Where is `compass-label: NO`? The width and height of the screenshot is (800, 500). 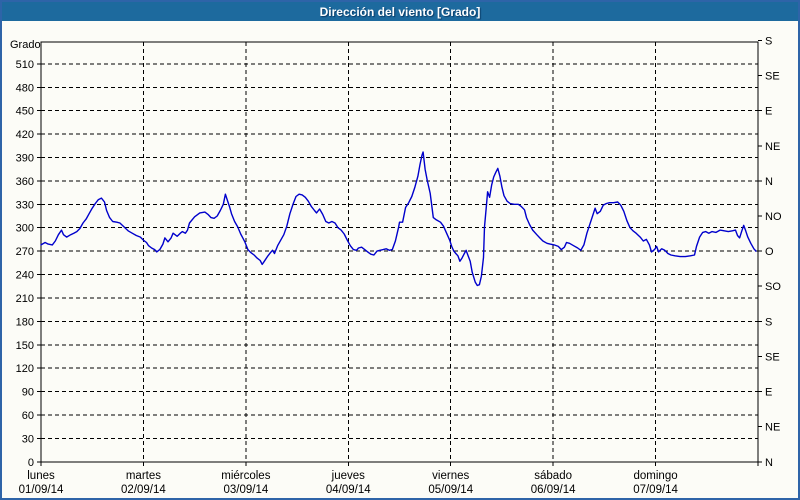
compass-label: NO is located at coordinates (773, 217).